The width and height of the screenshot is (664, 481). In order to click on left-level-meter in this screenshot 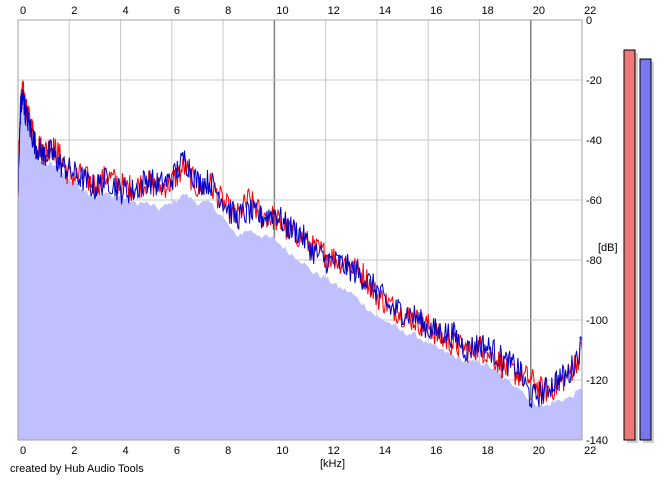, I will do `click(629, 245)`.